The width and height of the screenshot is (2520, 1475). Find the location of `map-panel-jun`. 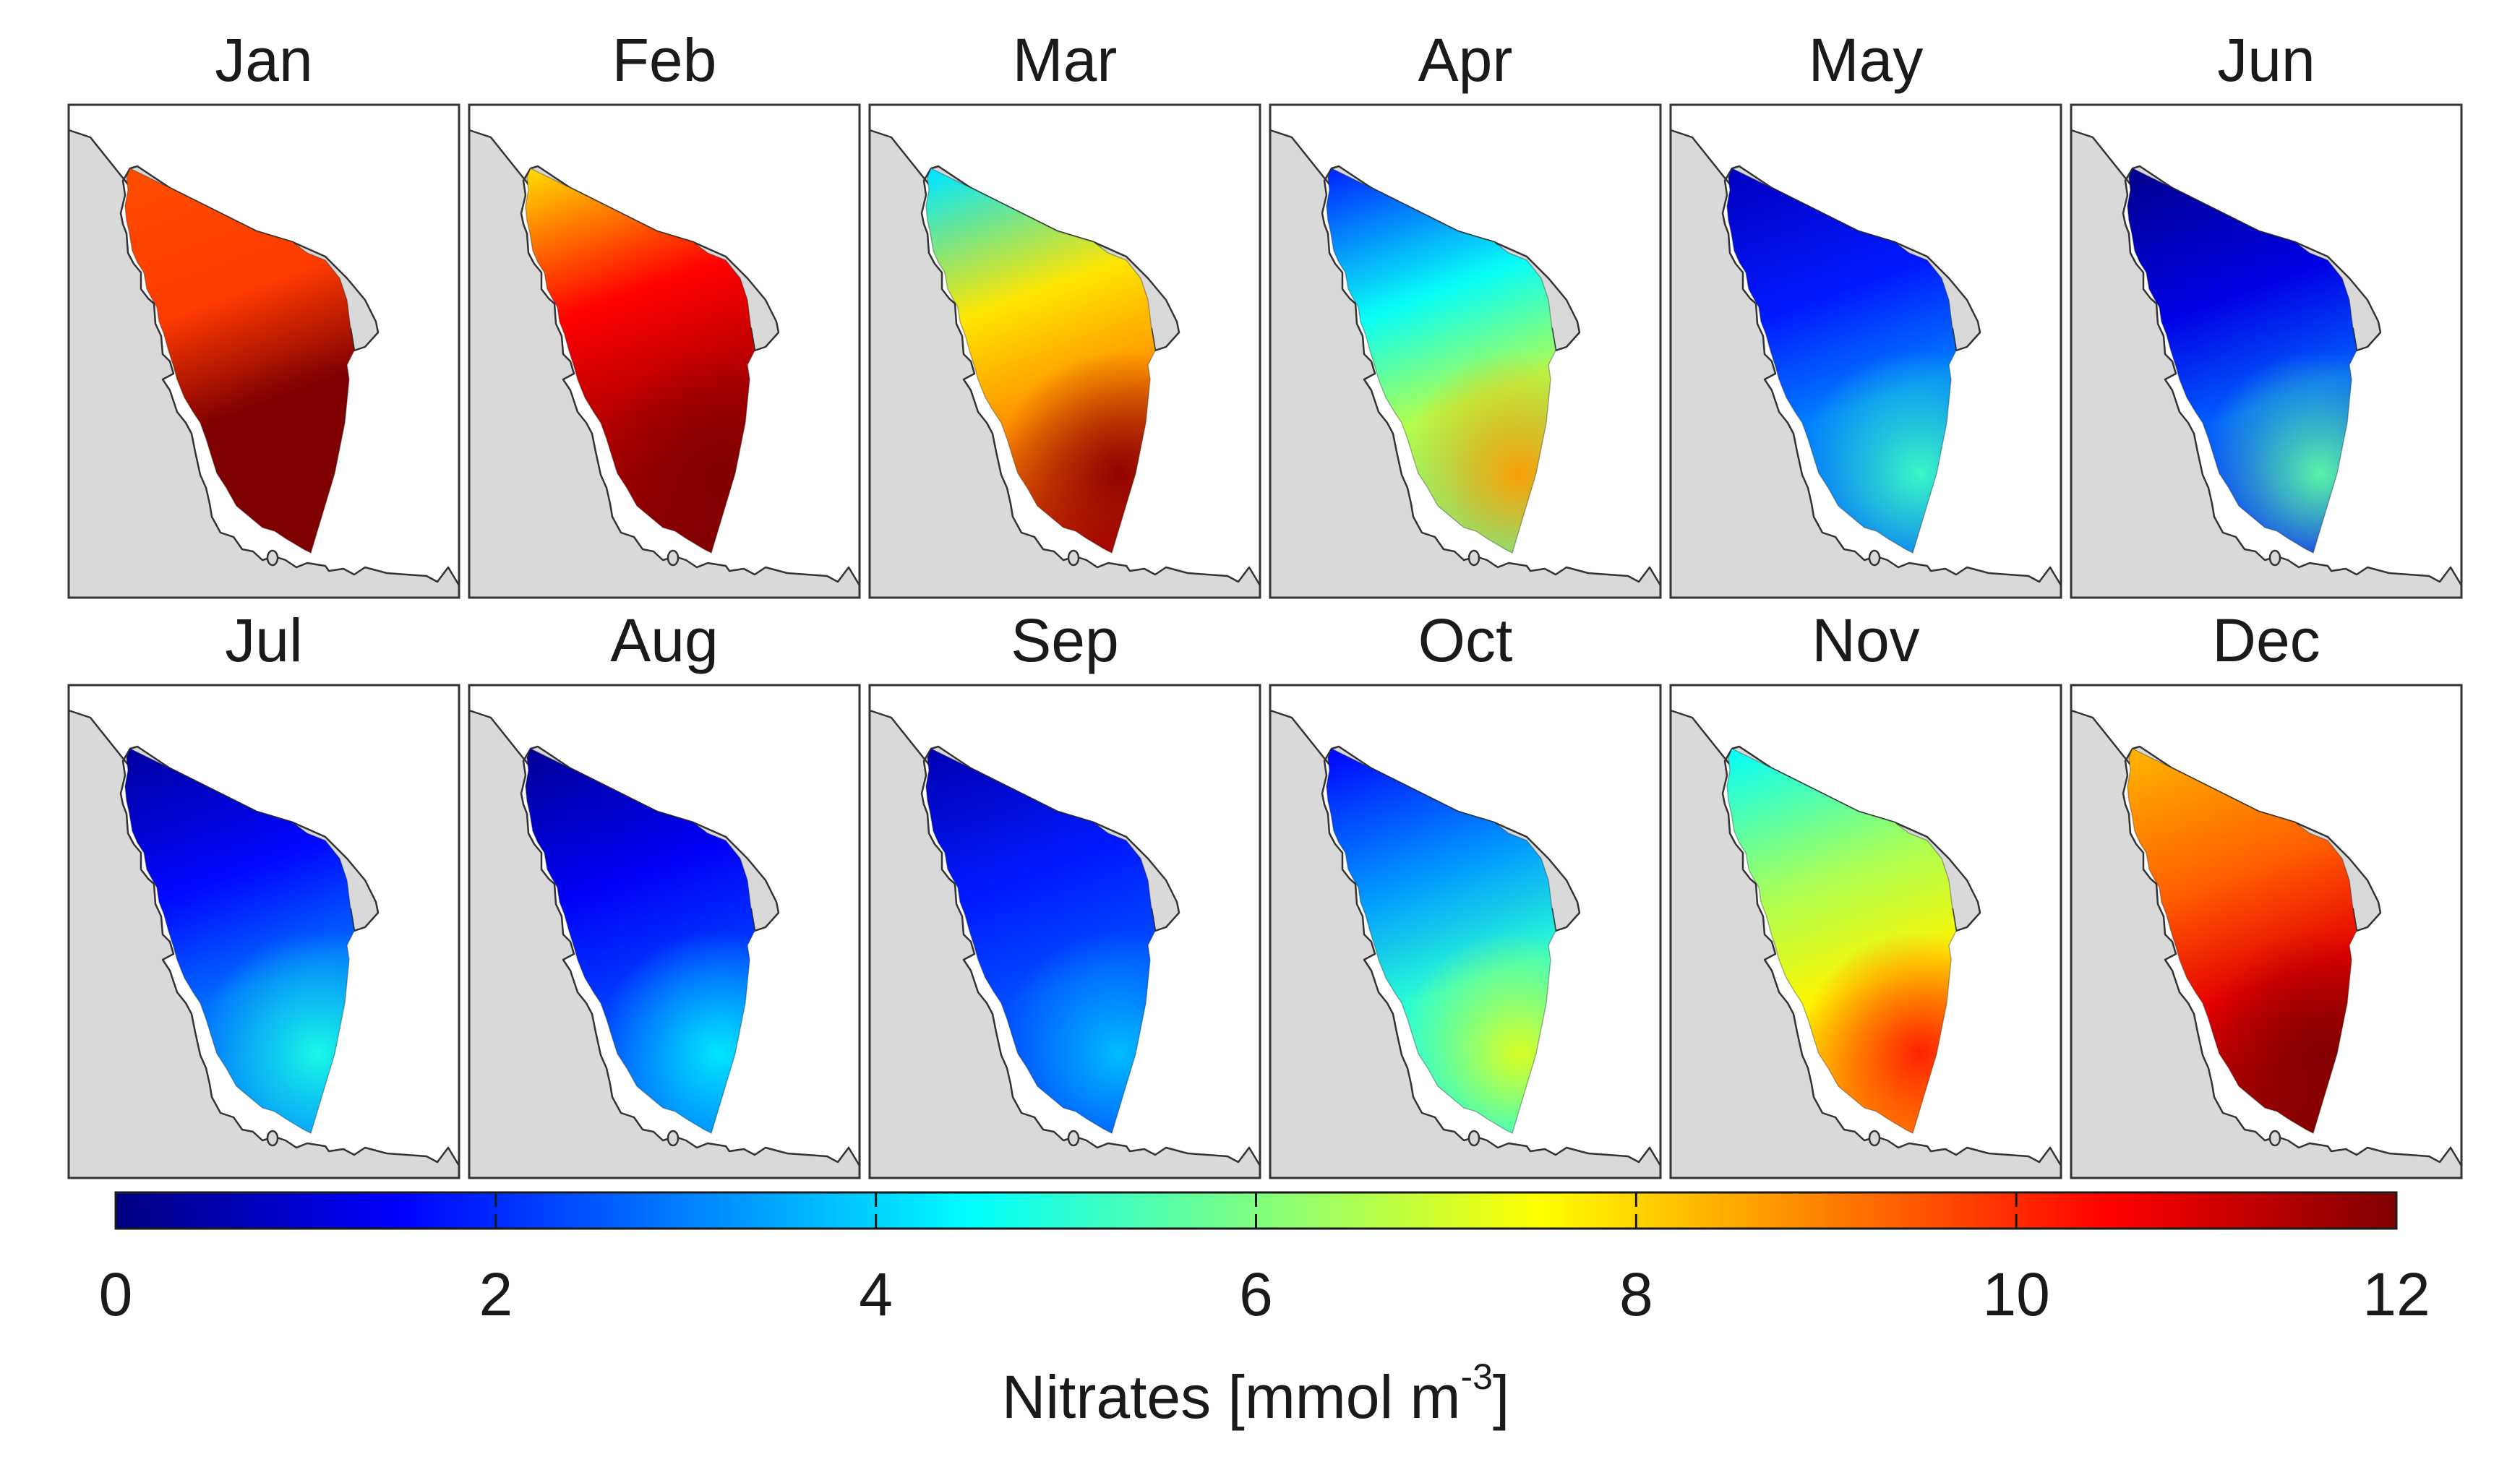

map-panel-jun is located at coordinates (2266, 351).